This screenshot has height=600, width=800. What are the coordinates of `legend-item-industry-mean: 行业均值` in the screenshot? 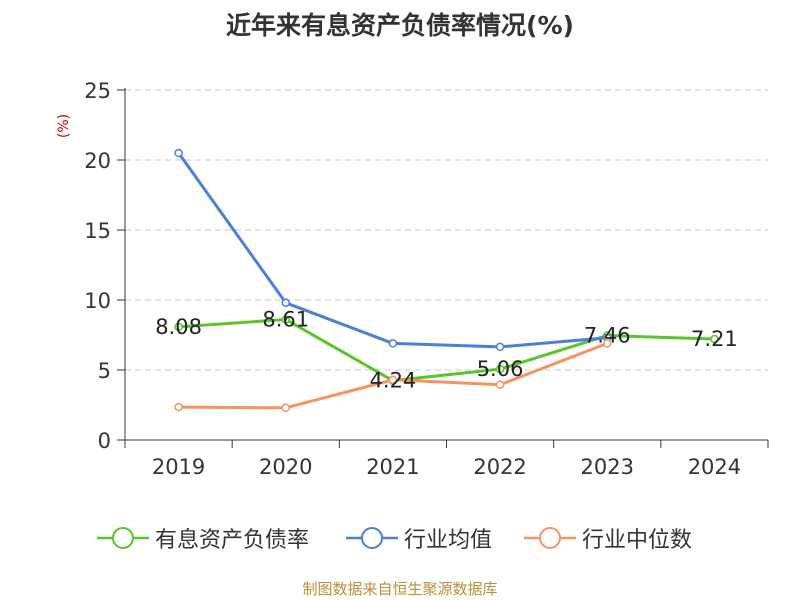 It's located at (419, 538).